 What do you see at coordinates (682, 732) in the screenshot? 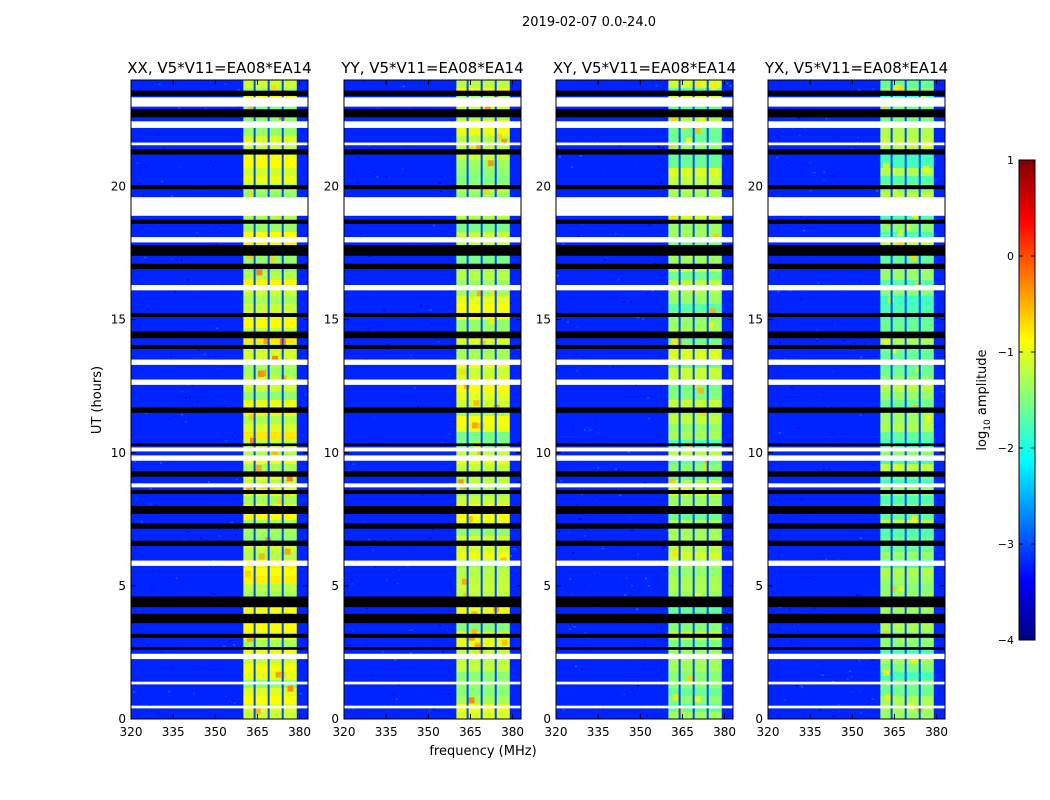
I see `x-tick-label: 365` at bounding box center [682, 732].